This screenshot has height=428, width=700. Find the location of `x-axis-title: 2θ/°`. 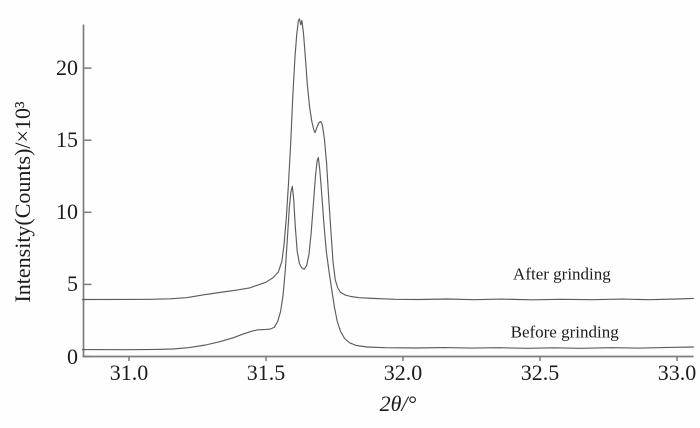

x-axis-title: 2θ/° is located at coordinates (398, 403).